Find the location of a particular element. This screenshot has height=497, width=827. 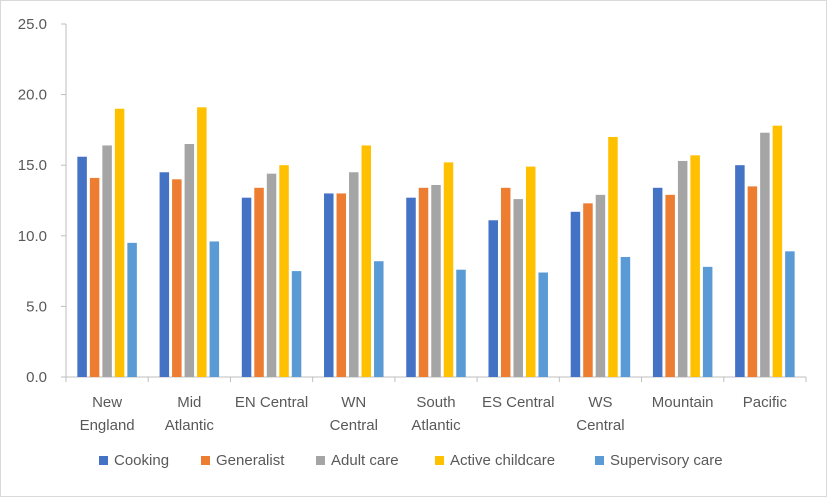

legend-label: Generalist is located at coordinates (250, 460).